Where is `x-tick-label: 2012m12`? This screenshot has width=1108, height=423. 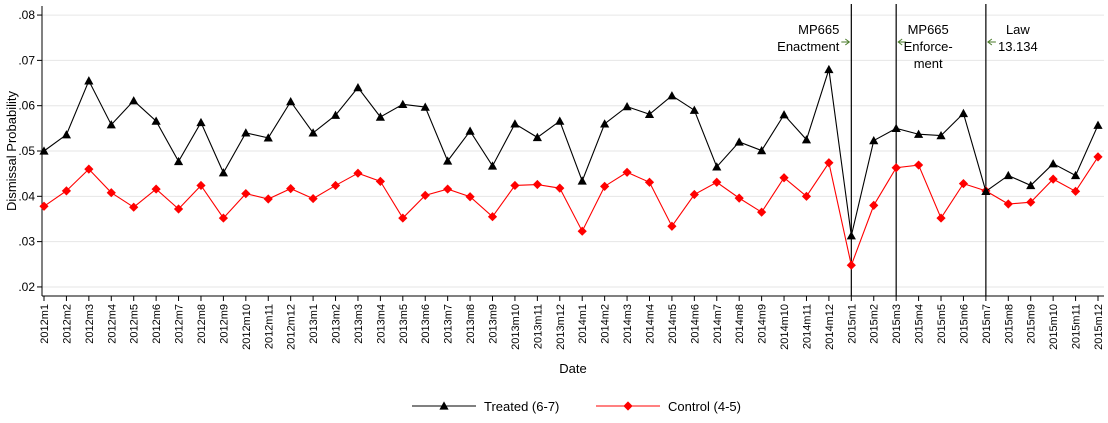 x-tick-label: 2012m12 is located at coordinates (292, 327).